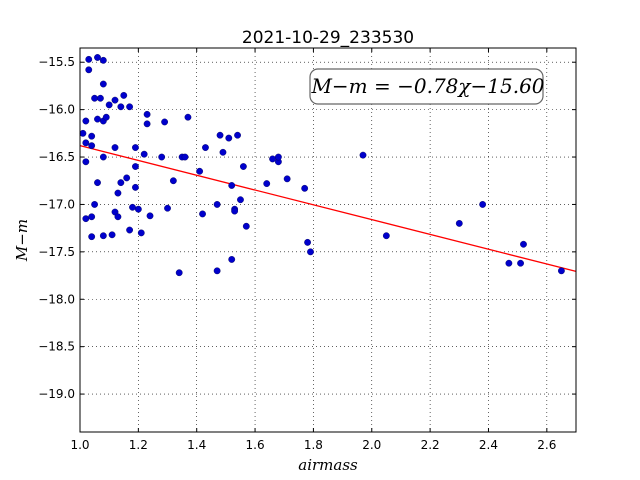 The height and width of the screenshot is (480, 640). Describe the element at coordinates (313, 445) in the screenshot. I see `x-tick-label: 1.8` at that location.